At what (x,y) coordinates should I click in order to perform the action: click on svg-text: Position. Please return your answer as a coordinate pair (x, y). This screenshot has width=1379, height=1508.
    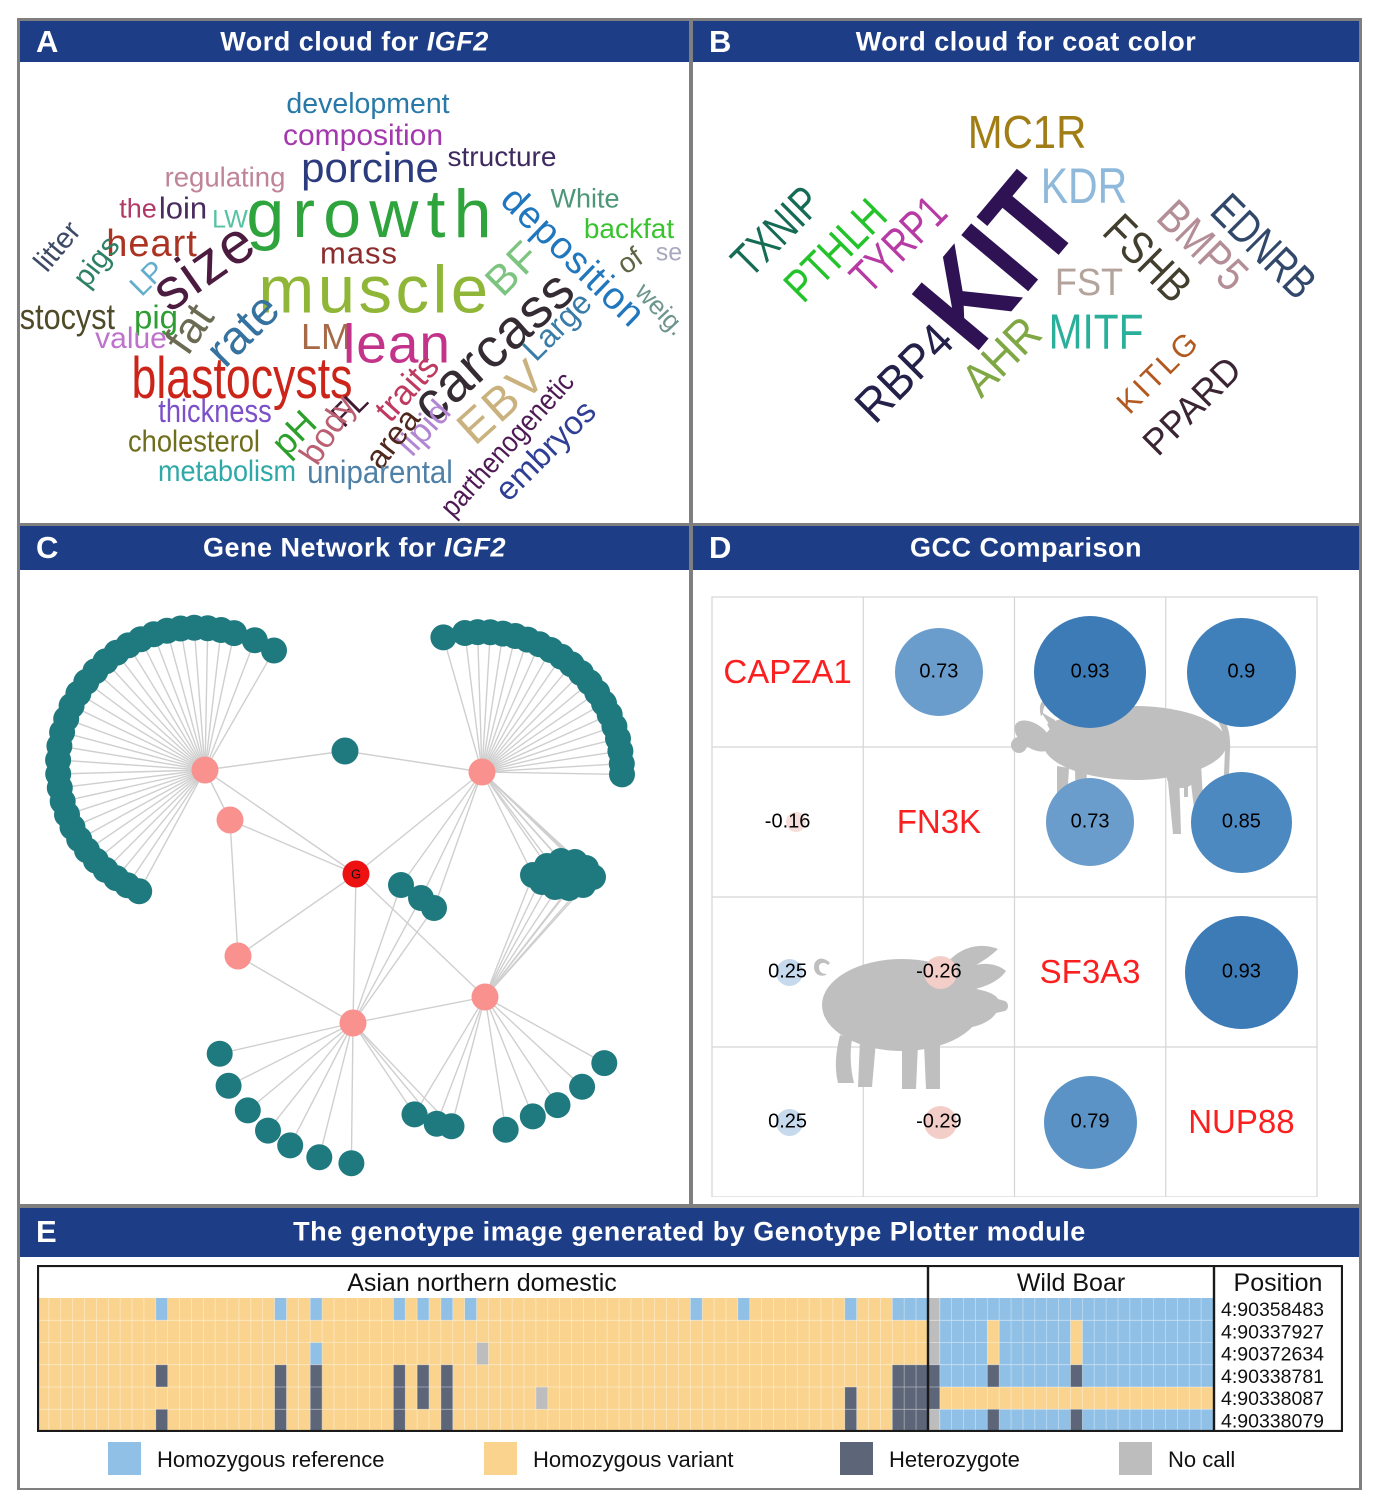
    Looking at the image, I should click on (1278, 1283).